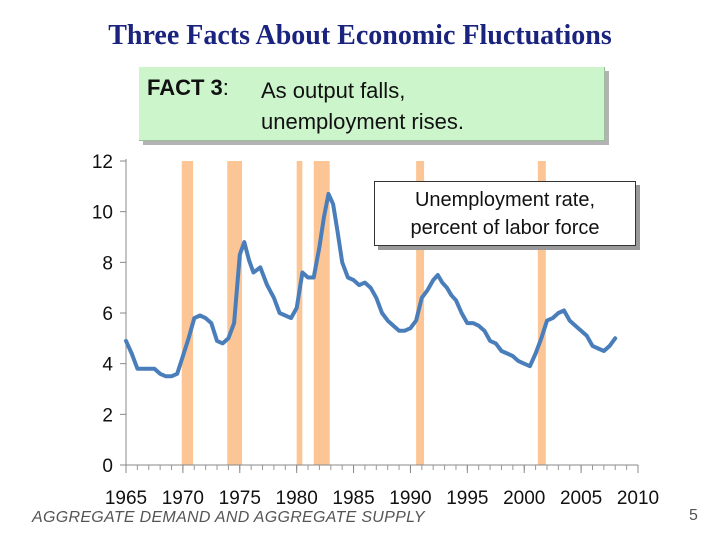  What do you see at coordinates (126, 498) in the screenshot?
I see `x-tick-label-1965: 1965` at bounding box center [126, 498].